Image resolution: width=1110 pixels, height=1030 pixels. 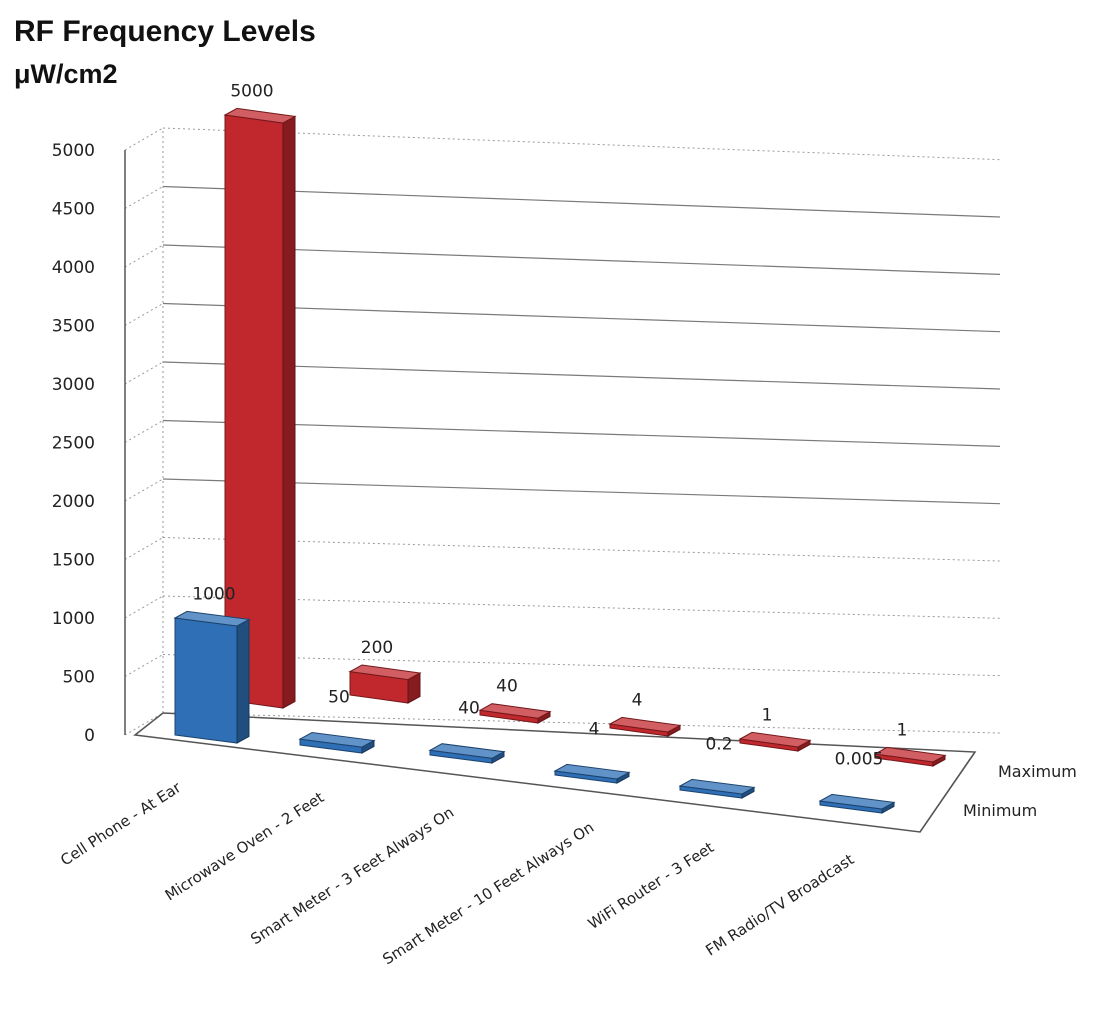 What do you see at coordinates (251, 91) in the screenshot?
I see `data-label-maximum: 5000` at bounding box center [251, 91].